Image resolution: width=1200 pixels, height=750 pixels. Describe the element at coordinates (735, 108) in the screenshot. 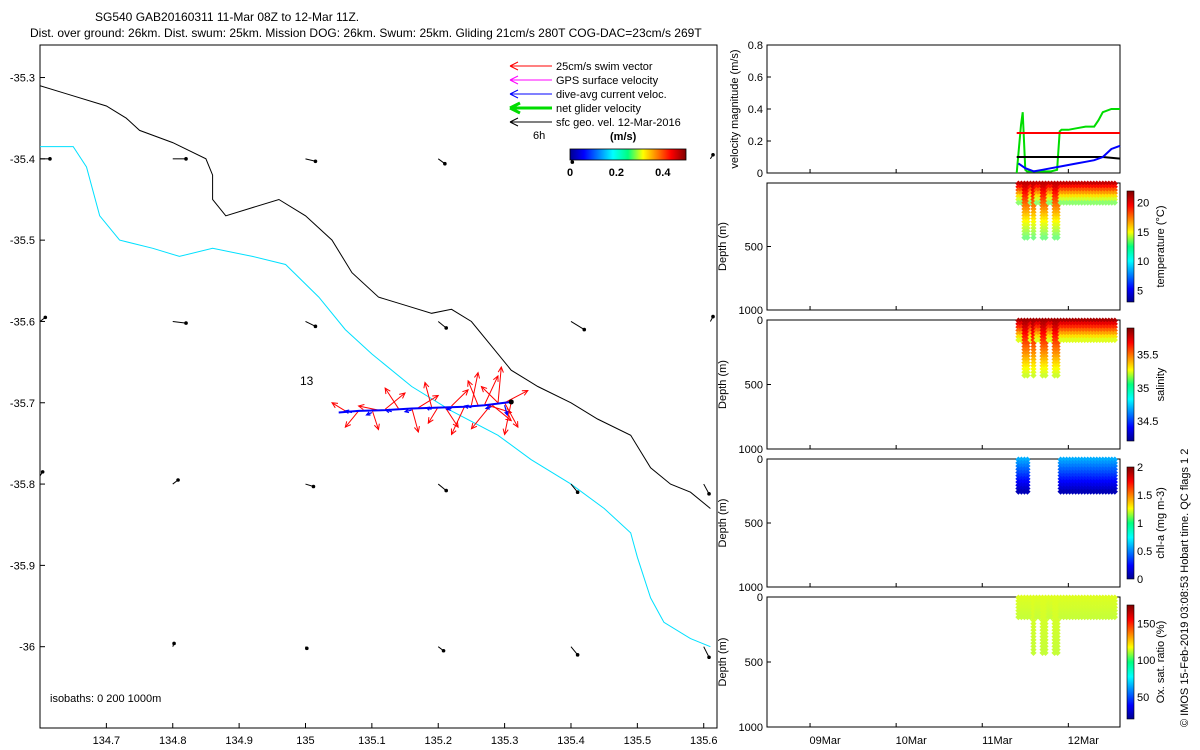

I see `y-axis-label: velocity magnitude (m/s)` at that location.